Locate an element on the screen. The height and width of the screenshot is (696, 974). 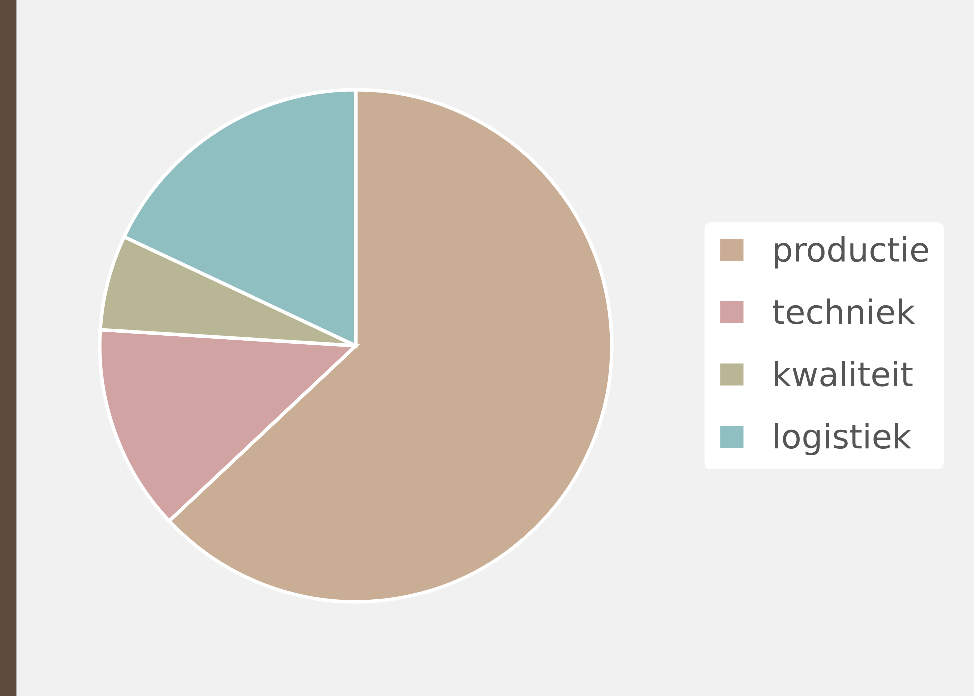
legend-label: techniek is located at coordinates (844, 311).